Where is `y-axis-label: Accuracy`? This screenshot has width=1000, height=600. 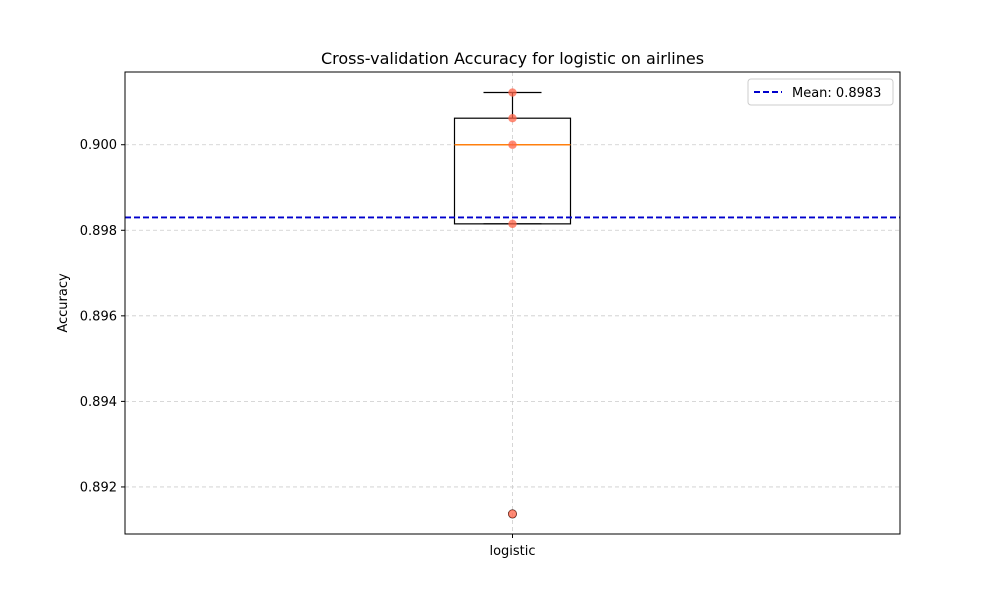
y-axis-label: Accuracy is located at coordinates (63, 303).